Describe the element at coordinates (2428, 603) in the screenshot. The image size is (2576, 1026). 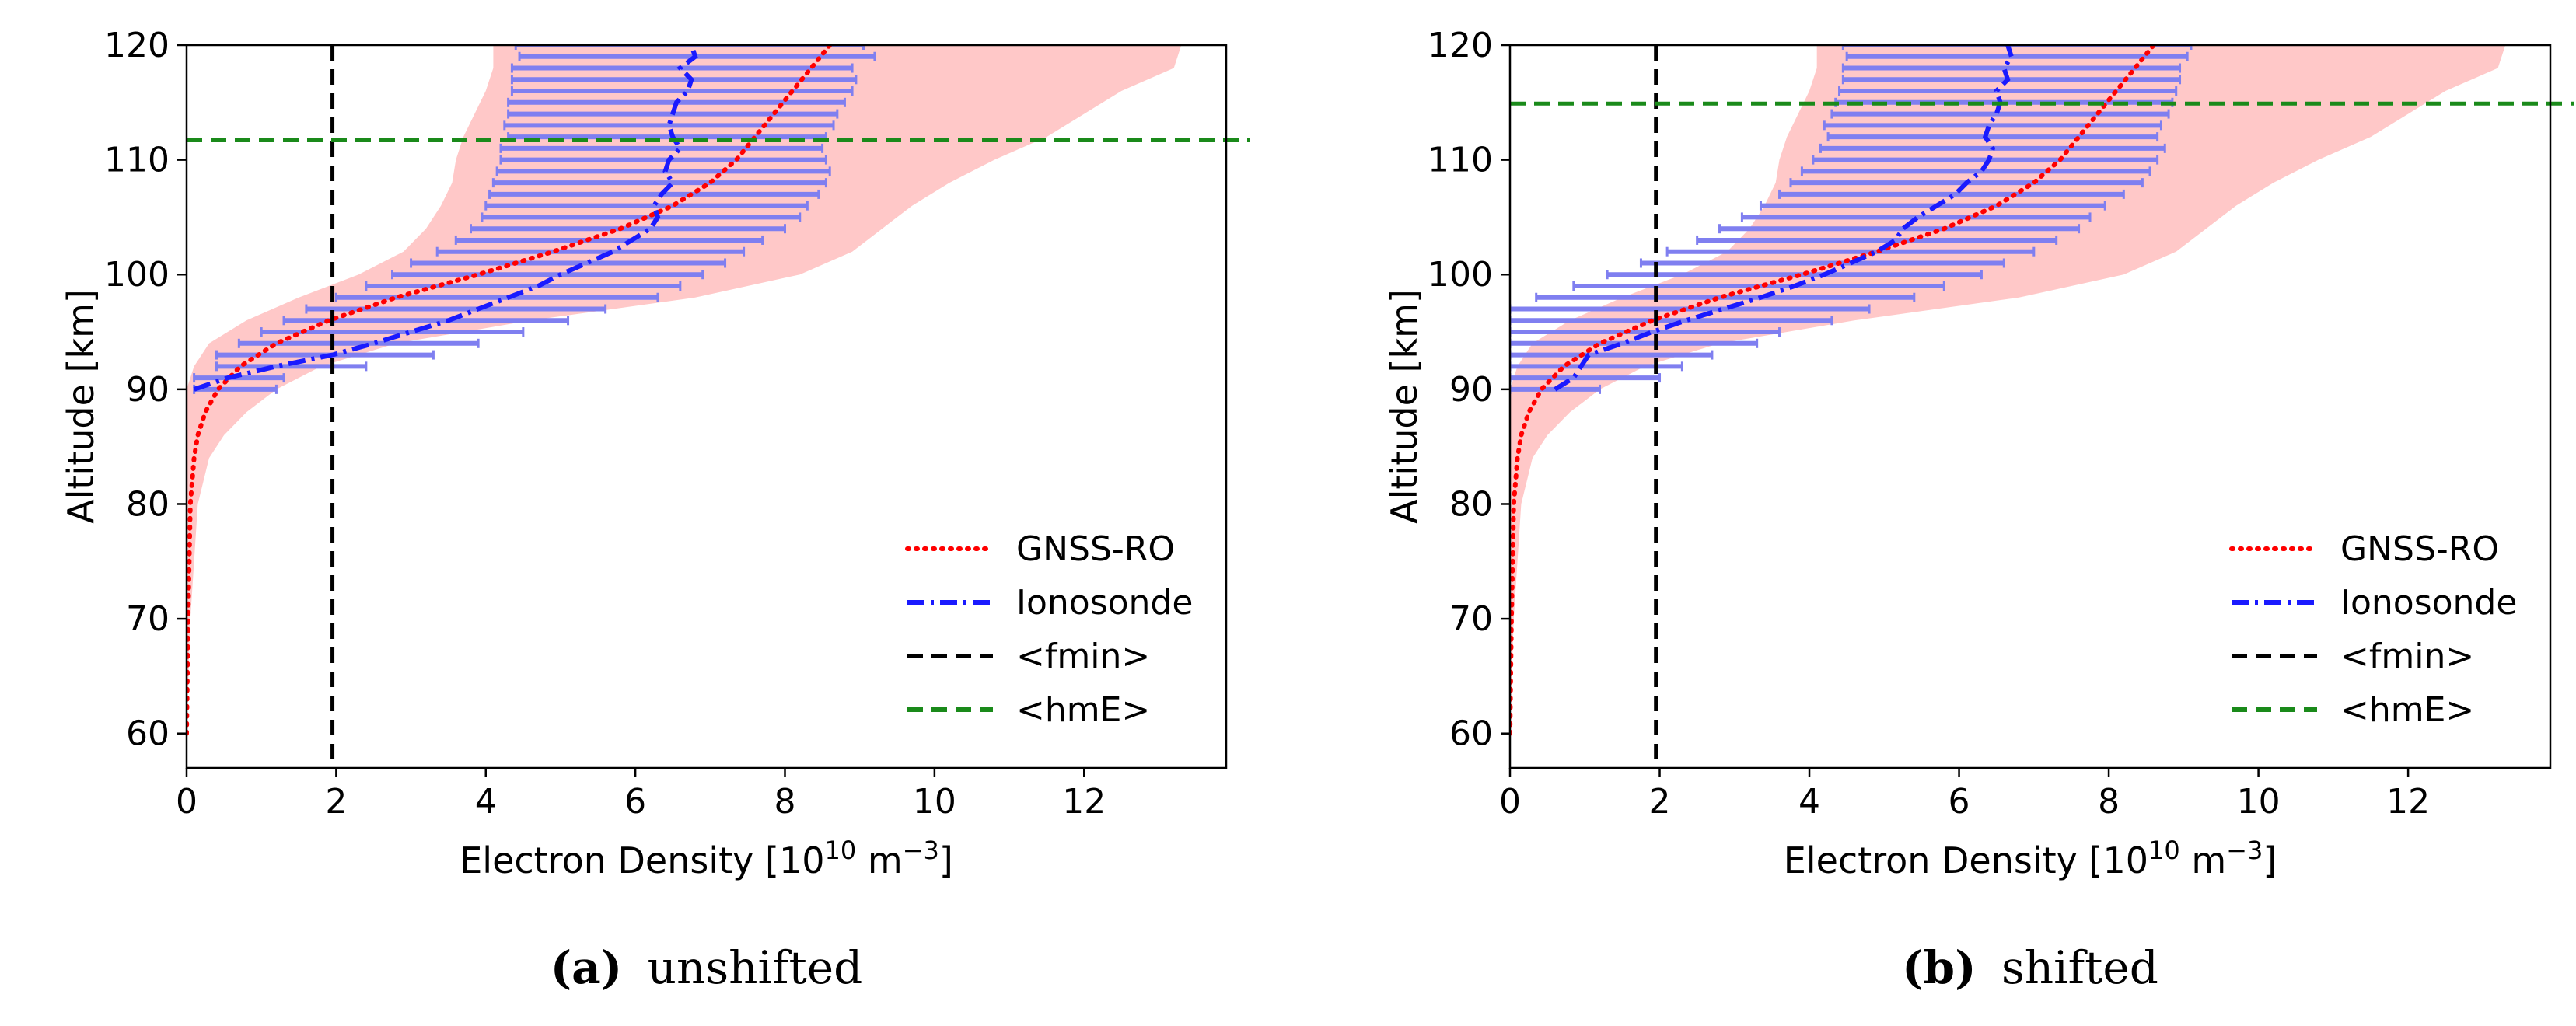
I see `legend-label: Ionosonde` at that location.